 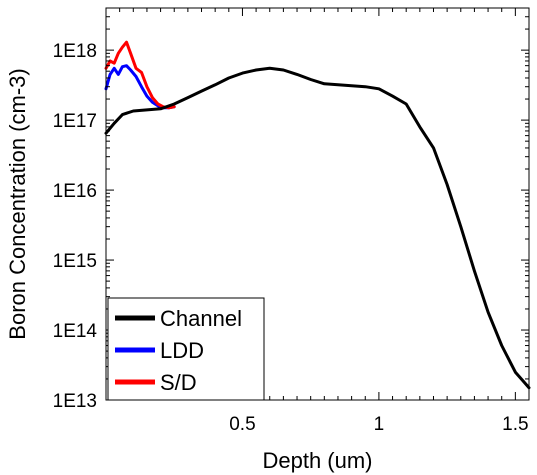 I want to click on legend-label: LDD, so click(x=182, y=350).